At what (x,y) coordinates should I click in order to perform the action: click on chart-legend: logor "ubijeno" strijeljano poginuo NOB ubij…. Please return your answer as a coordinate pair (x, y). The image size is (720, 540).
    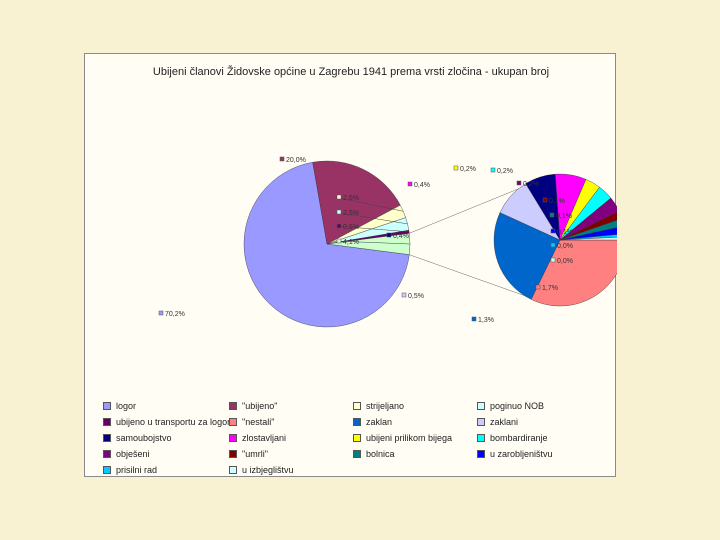
    Looking at the image, I should click on (353, 438).